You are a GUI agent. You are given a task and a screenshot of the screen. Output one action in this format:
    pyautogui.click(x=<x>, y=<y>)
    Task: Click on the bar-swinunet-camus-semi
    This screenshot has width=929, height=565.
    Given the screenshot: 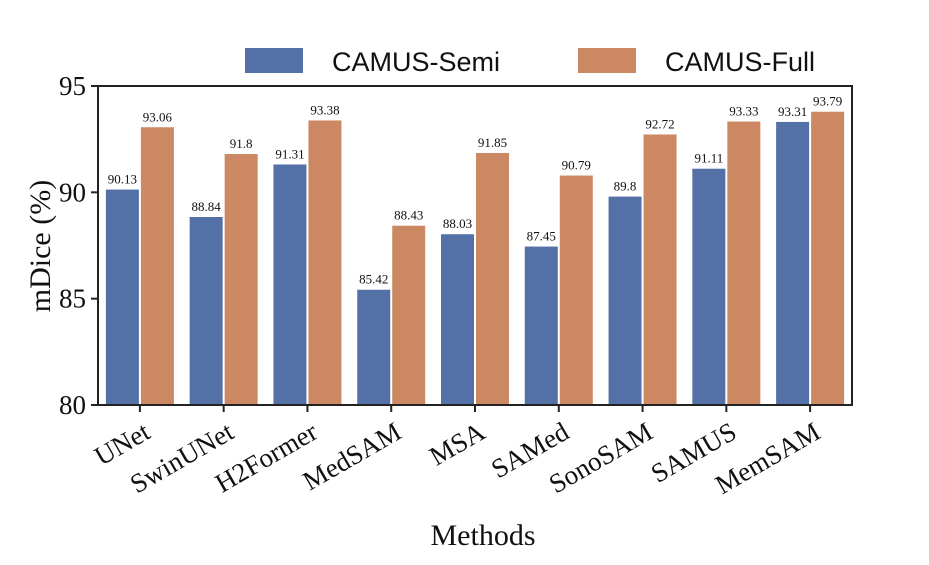 What is the action you would take?
    pyautogui.click(x=206, y=311)
    